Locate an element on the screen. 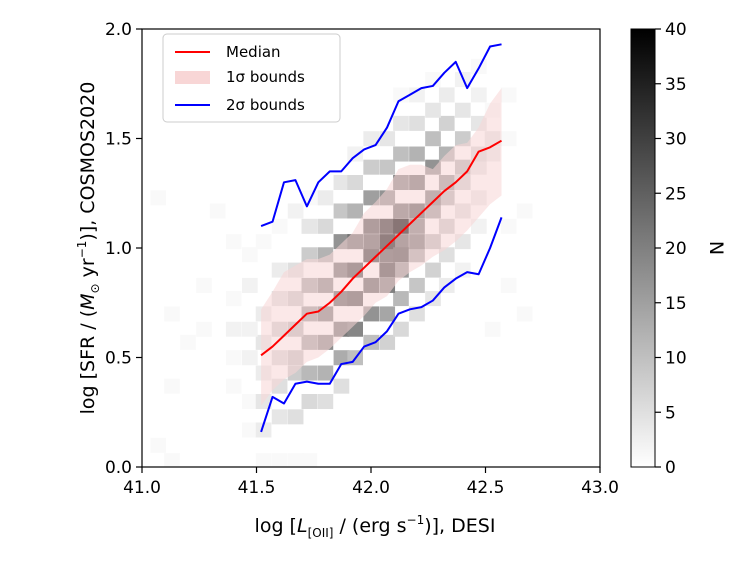  x-tick-label: 41.5 is located at coordinates (257, 488).